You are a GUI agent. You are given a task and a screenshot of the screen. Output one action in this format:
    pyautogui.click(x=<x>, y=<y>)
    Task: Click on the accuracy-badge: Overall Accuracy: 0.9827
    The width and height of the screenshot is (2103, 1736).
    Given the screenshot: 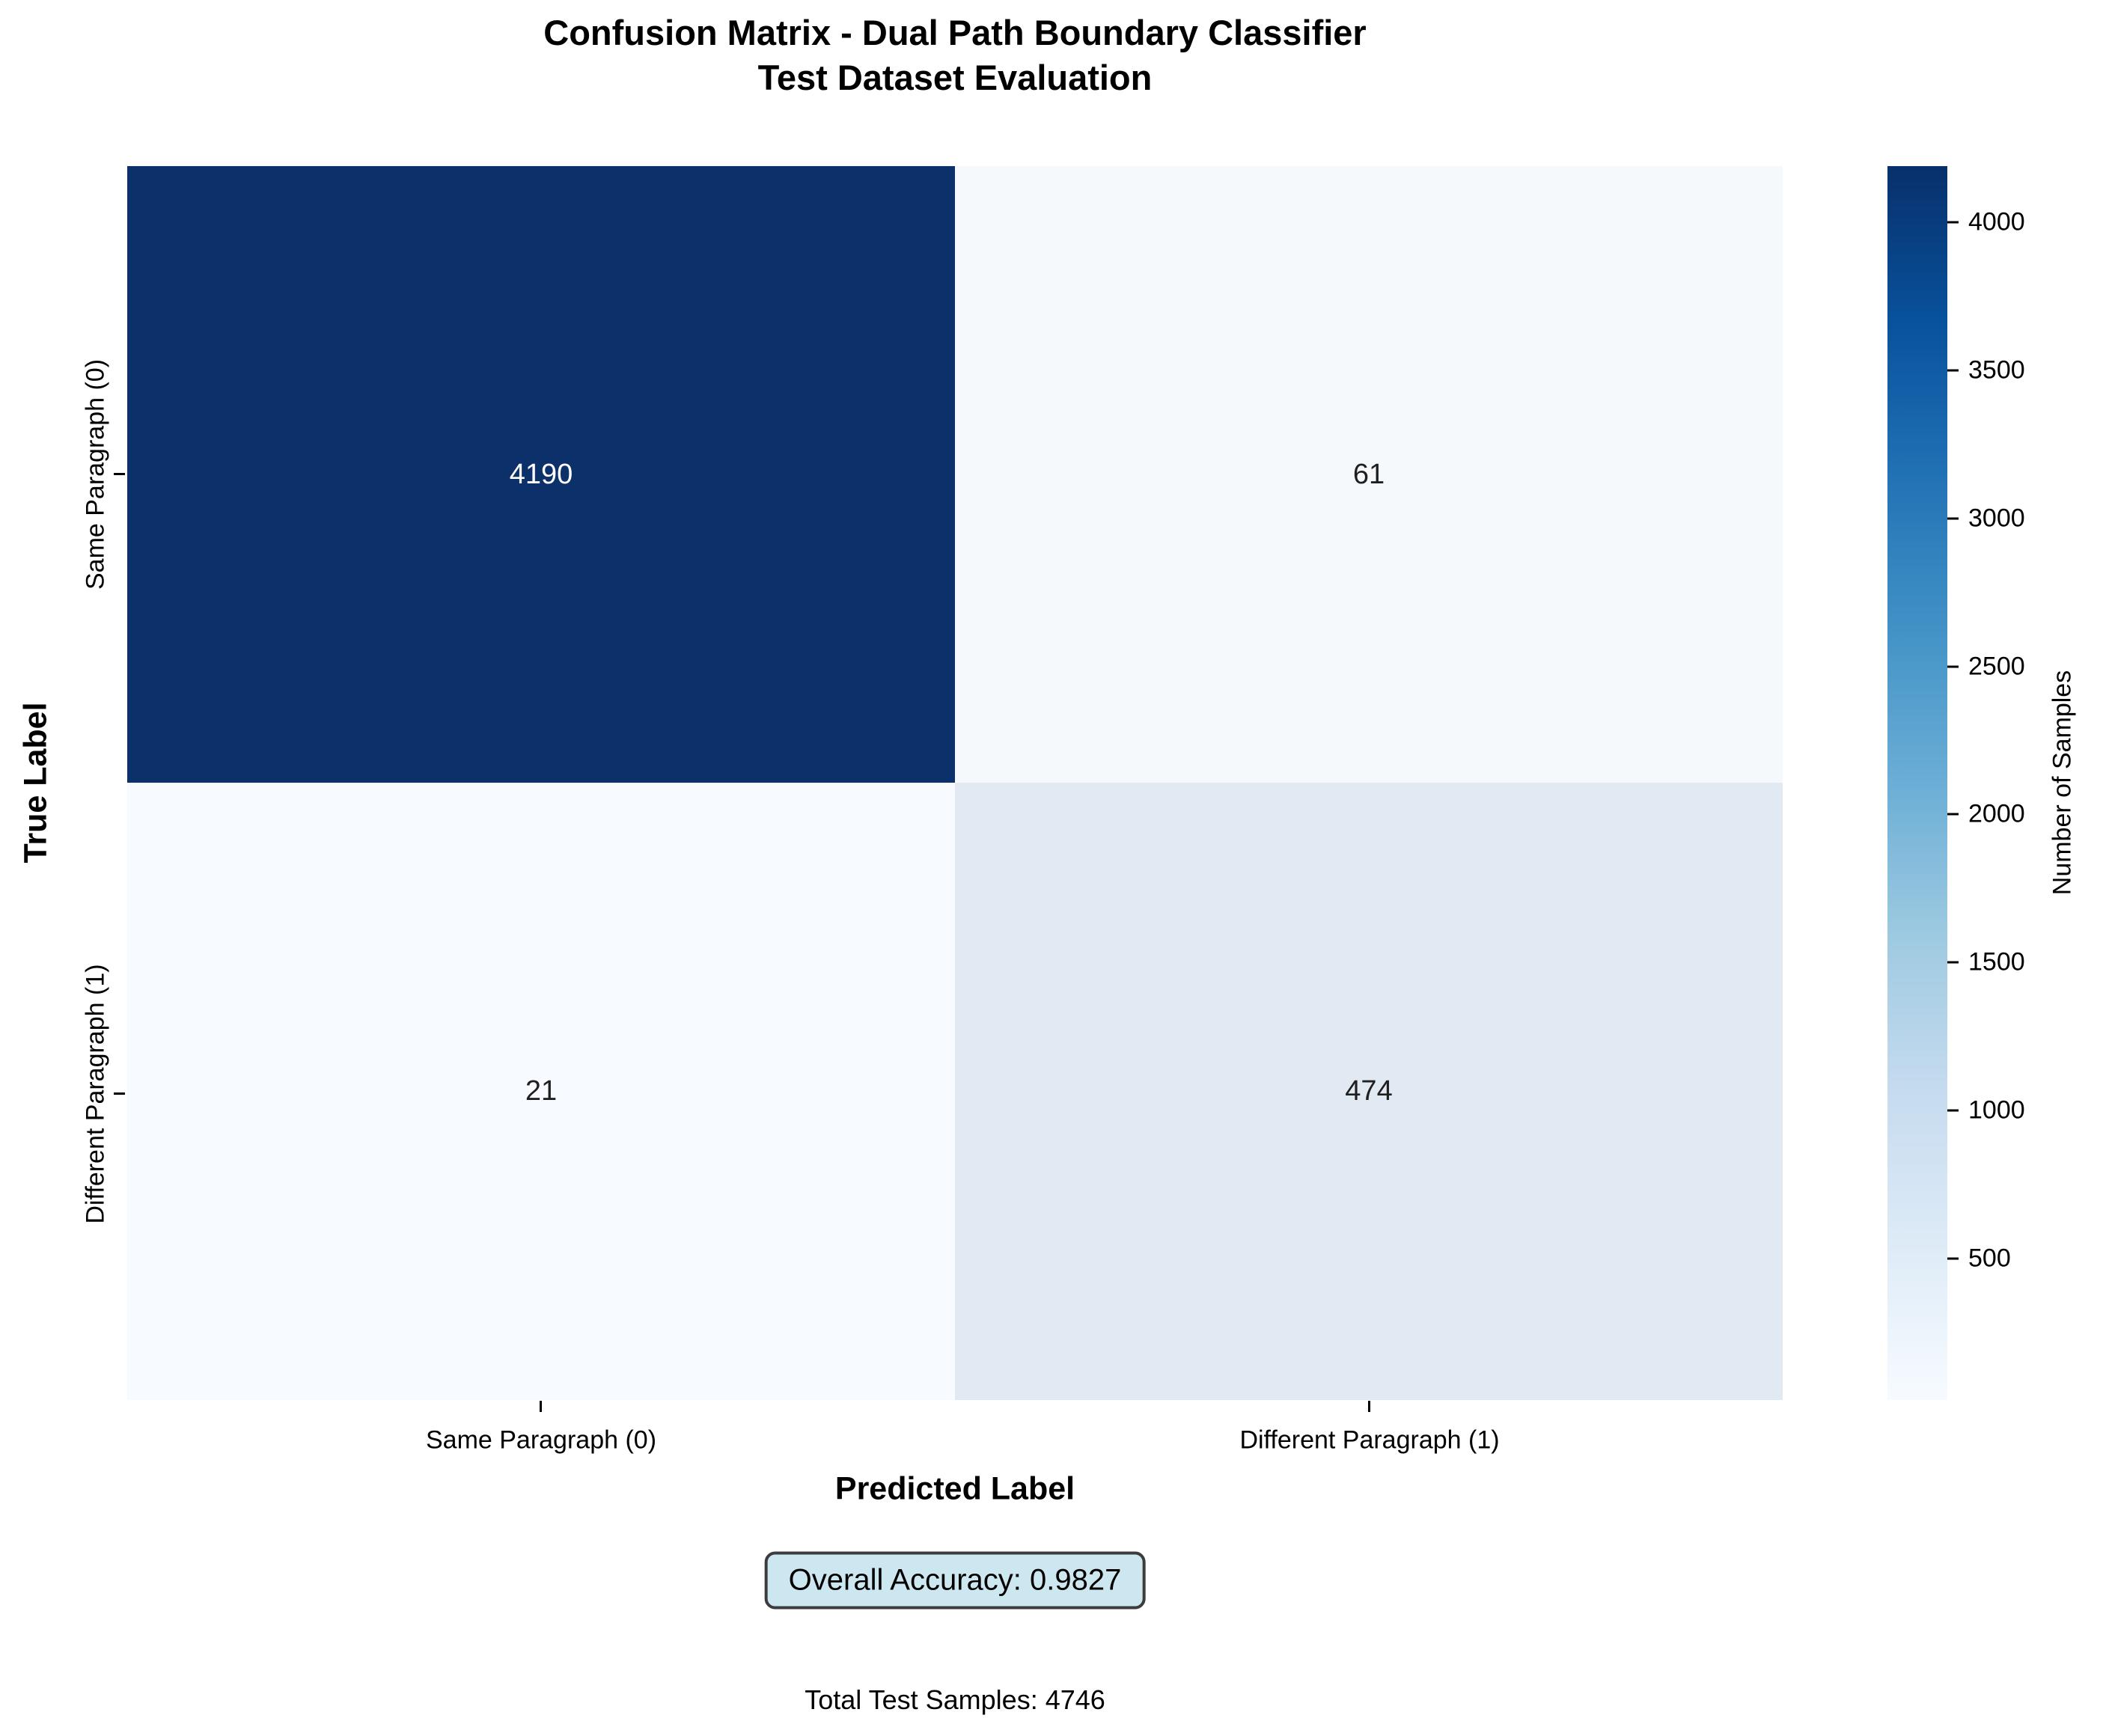 What is the action you would take?
    pyautogui.click(x=955, y=1581)
    